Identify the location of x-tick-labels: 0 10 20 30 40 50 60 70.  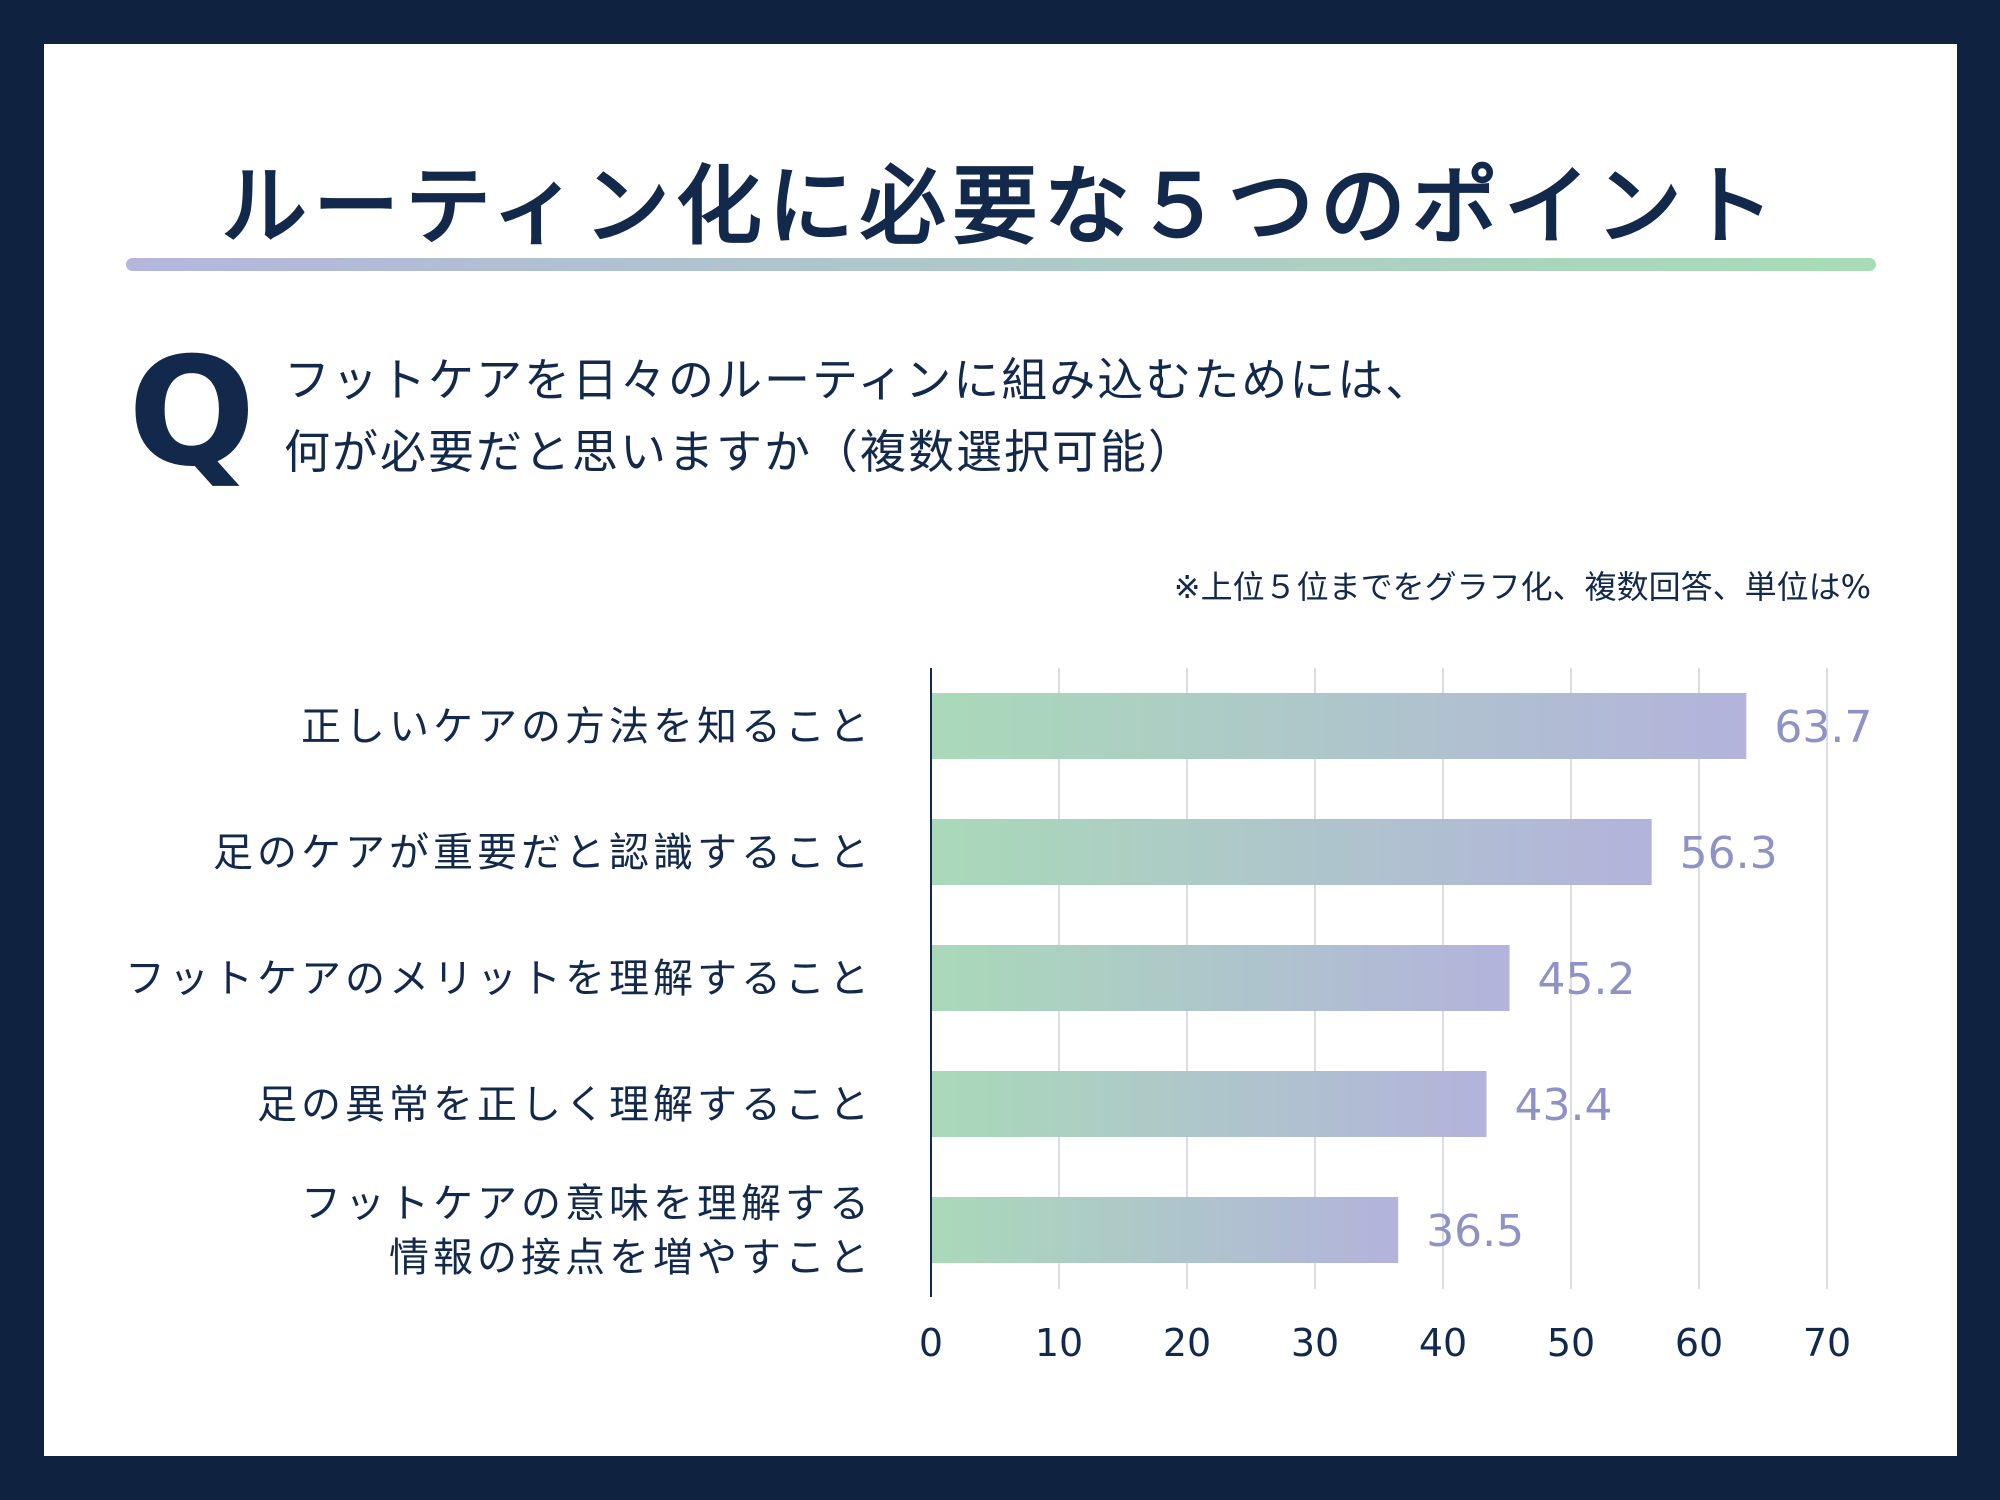
(1385, 1343).